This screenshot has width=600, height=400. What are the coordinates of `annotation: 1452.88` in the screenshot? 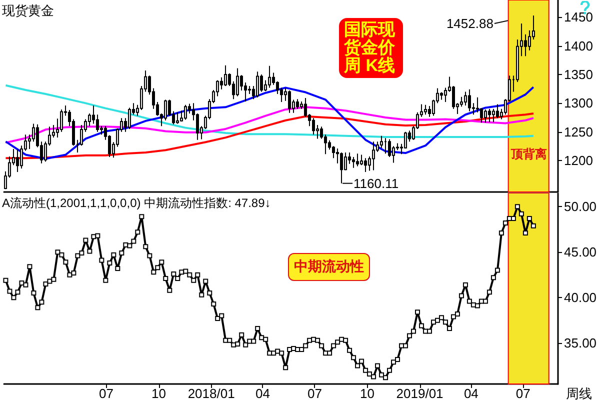 It's located at (470, 24).